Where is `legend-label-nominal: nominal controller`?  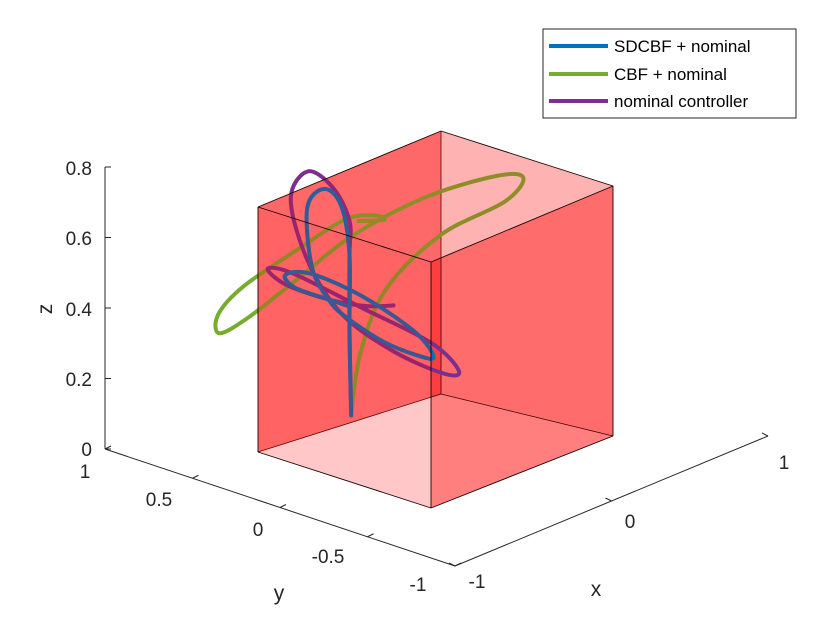 legend-label-nominal: nominal controller is located at coordinates (681, 101).